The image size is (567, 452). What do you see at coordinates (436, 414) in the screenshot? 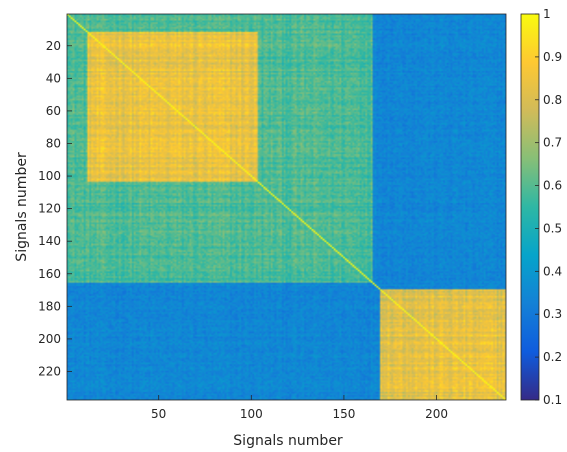
I see `x-tick-label: 200` at bounding box center [436, 414].